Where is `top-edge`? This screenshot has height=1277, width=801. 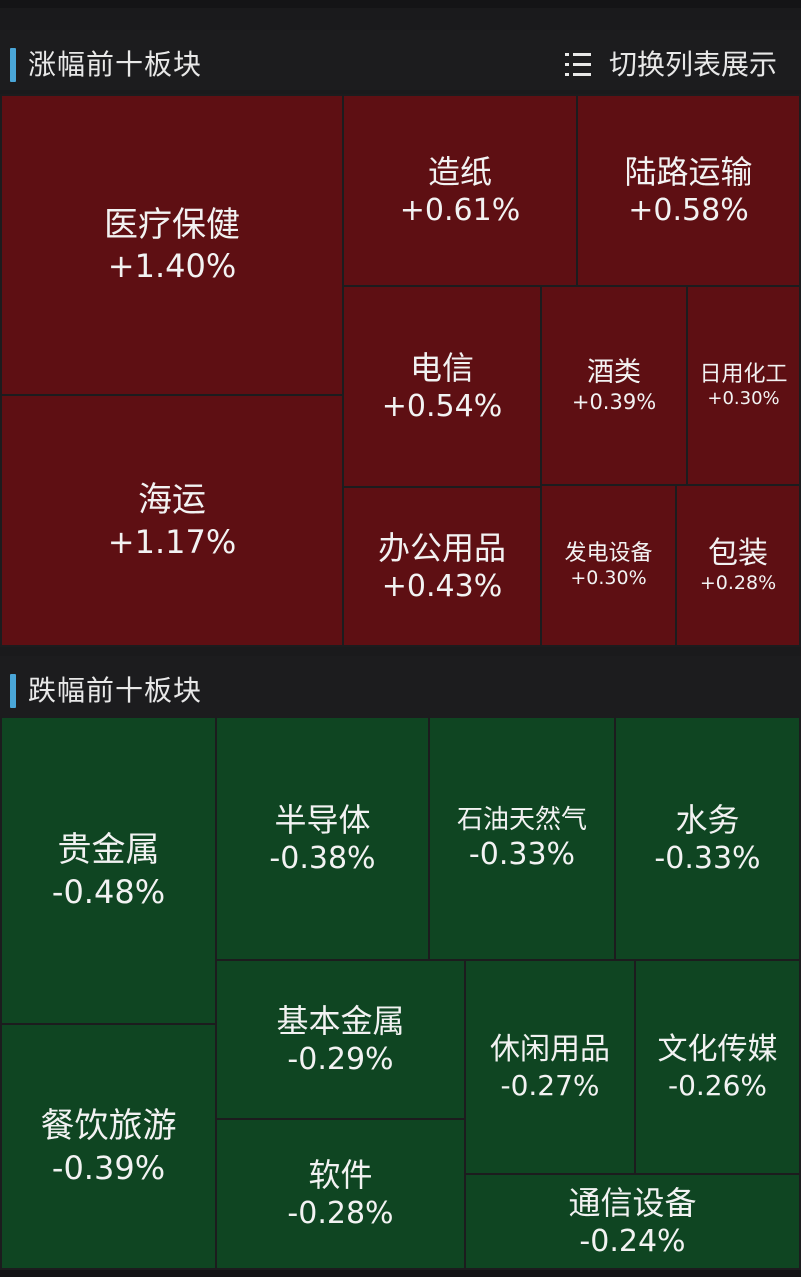 top-edge is located at coordinates (400, 4).